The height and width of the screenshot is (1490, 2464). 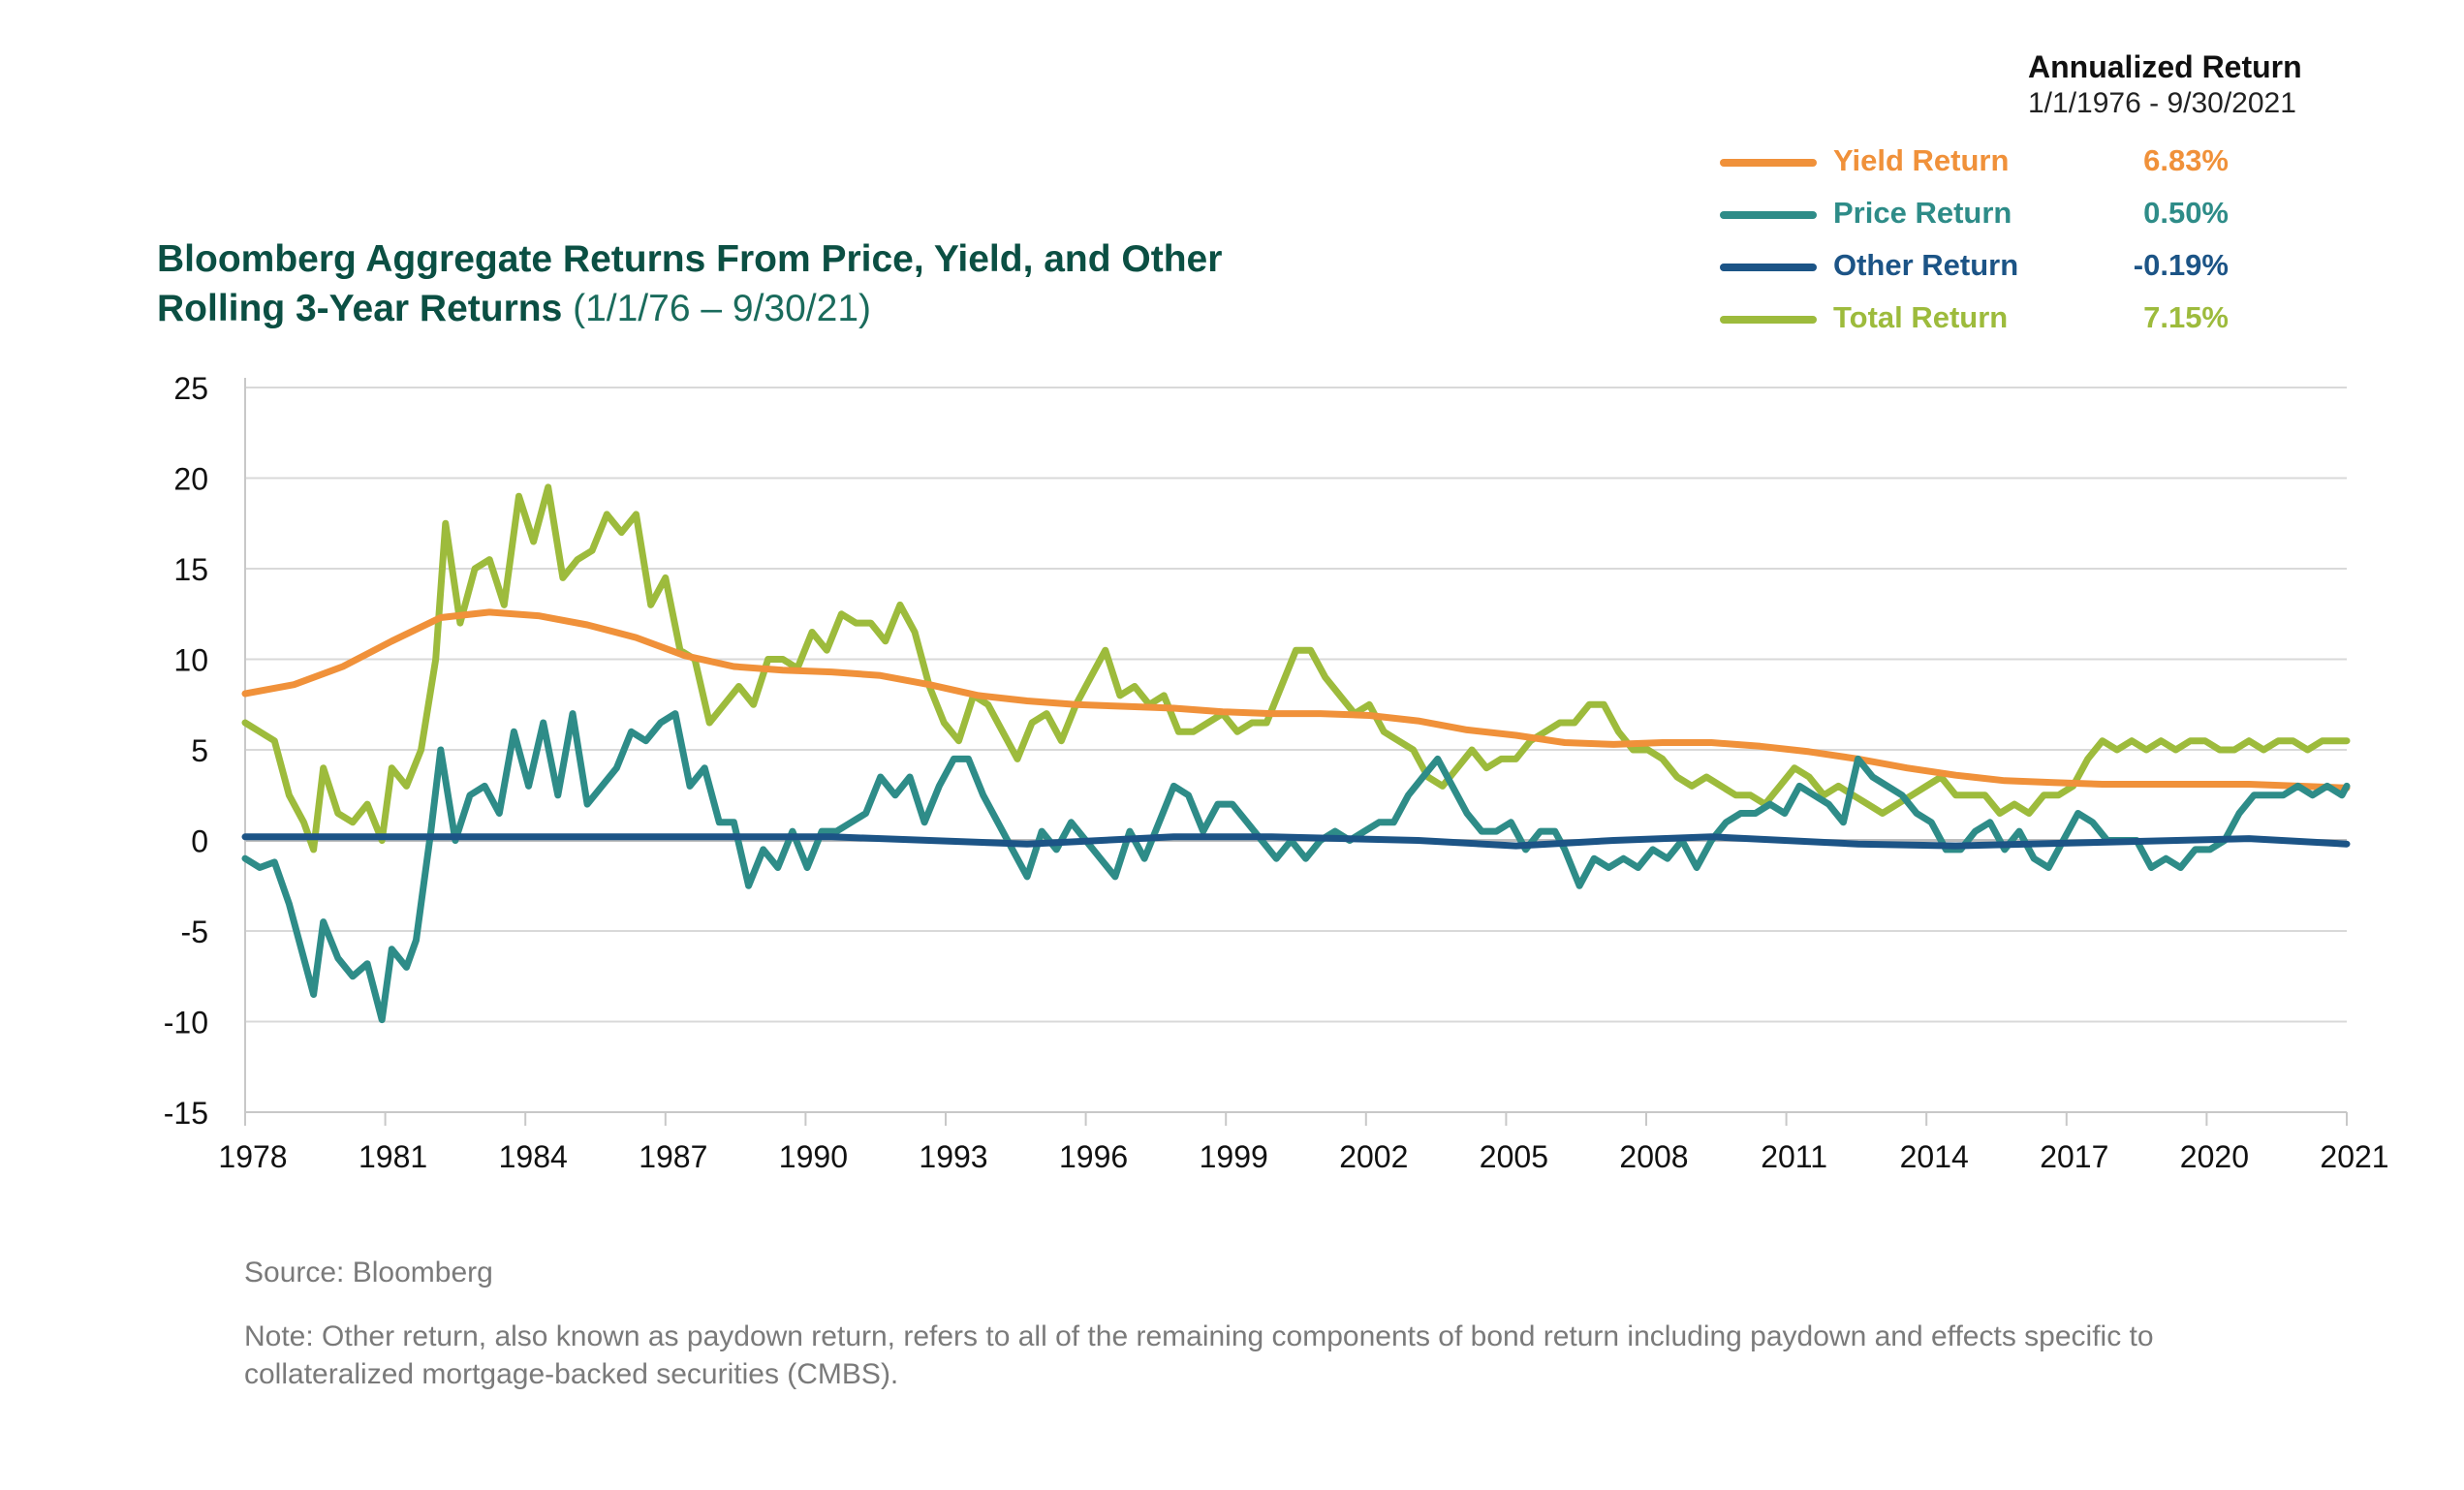 What do you see at coordinates (2186, 317) in the screenshot?
I see `legend-value-total: 7.15%` at bounding box center [2186, 317].